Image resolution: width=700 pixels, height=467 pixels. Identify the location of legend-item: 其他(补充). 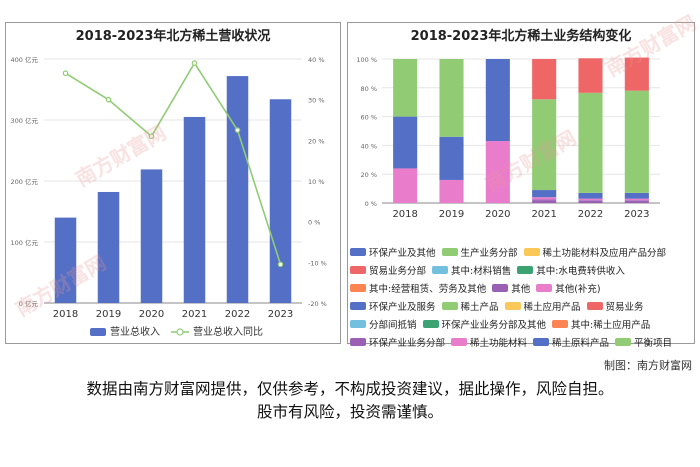
(568, 288).